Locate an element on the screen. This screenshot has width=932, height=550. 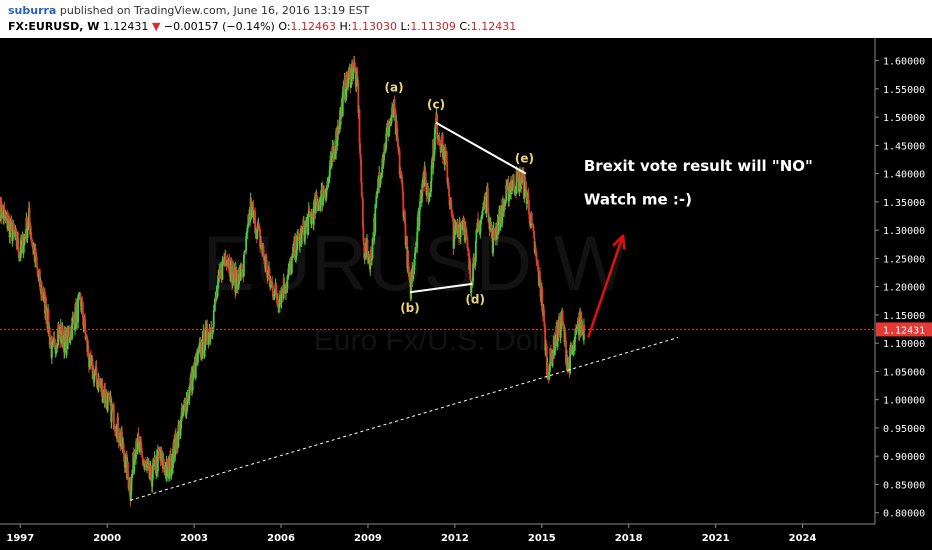
arrow-shaft is located at coordinates (605, 286).